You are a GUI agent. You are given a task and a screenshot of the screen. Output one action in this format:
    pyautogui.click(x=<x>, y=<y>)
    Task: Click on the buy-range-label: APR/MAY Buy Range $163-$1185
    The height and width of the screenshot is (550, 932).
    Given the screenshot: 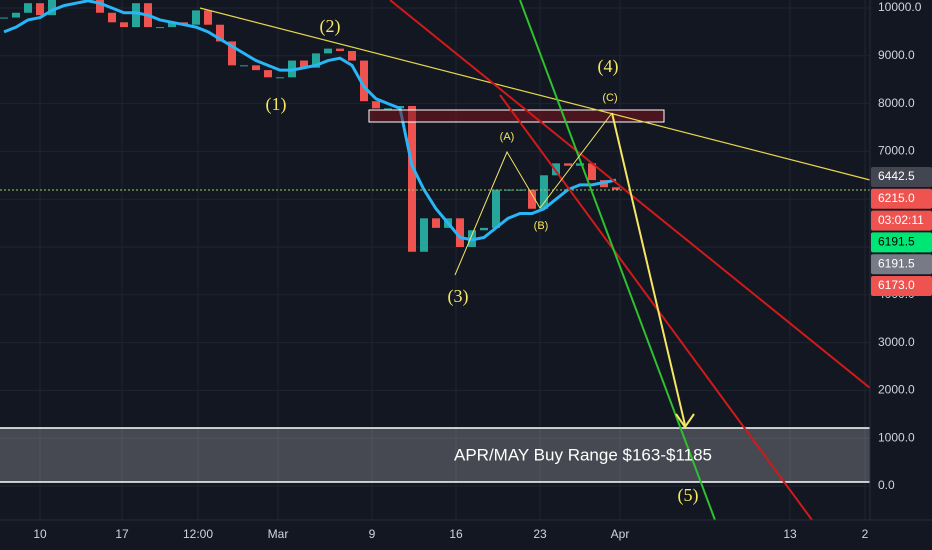 What is the action you would take?
    pyautogui.click(x=583, y=454)
    